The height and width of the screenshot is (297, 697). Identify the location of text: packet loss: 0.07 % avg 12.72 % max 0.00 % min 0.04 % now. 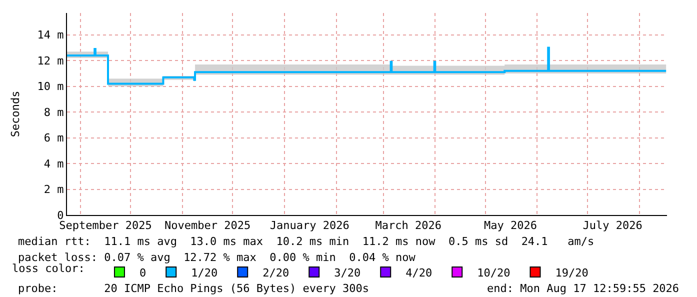
(217, 257).